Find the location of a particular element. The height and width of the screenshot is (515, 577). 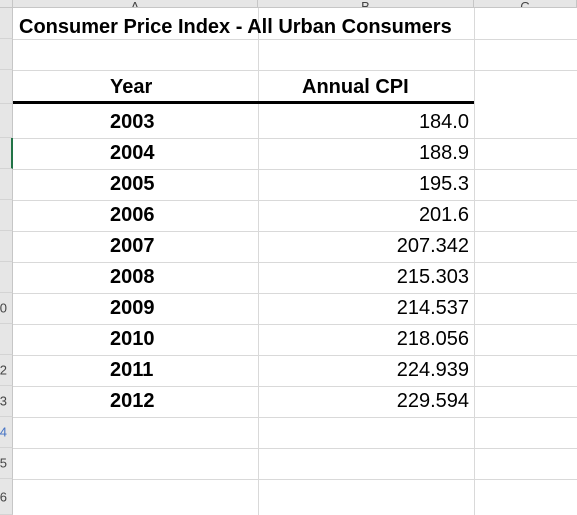

cell-cpi: 229.594 is located at coordinates (432, 401).